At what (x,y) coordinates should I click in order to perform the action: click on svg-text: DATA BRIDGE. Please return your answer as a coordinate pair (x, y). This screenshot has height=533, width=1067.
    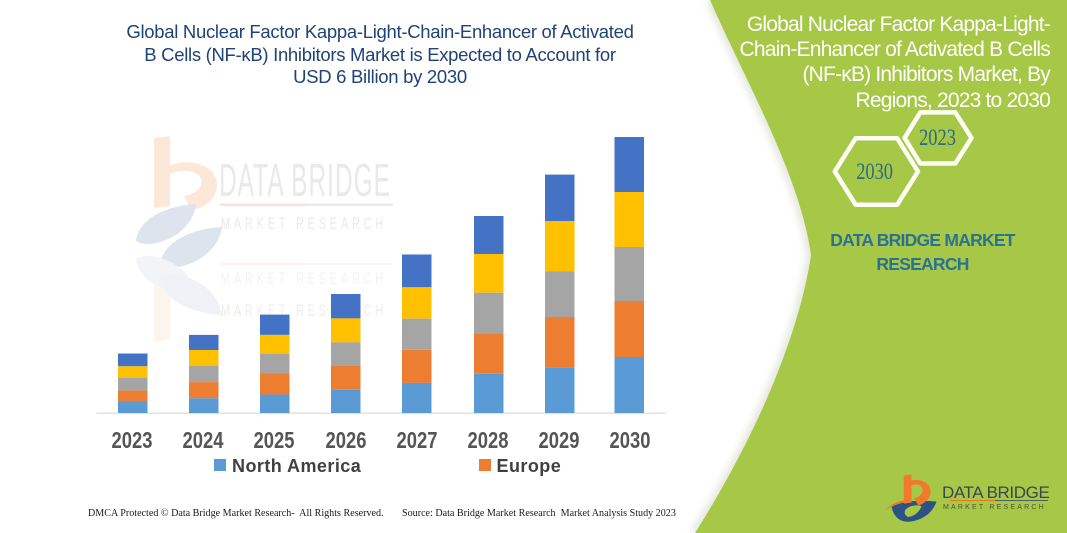
    Looking at the image, I should click on (305, 180).